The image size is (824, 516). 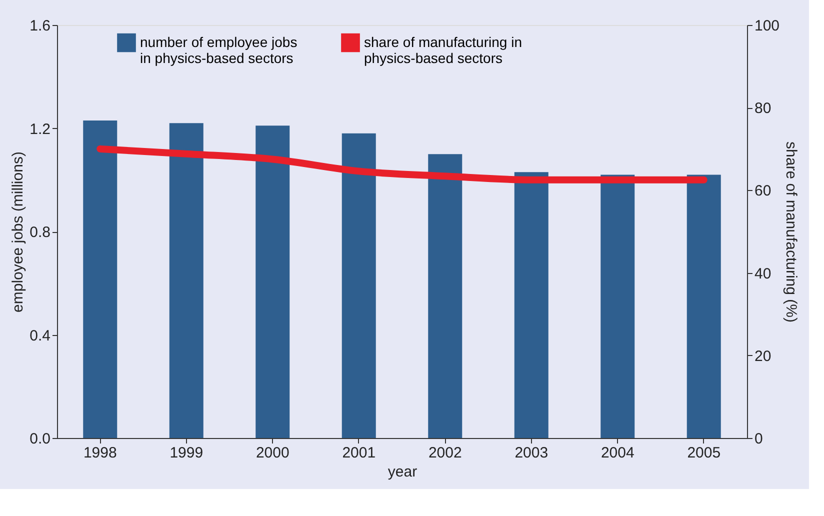 I want to click on y-tick-label: 1.2, so click(x=40, y=129).